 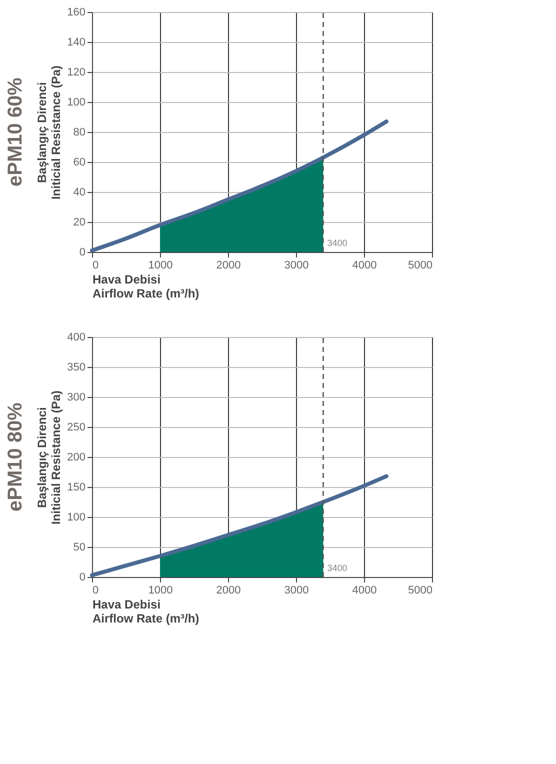 I want to click on y-tick-label: 20, so click(x=79, y=222).